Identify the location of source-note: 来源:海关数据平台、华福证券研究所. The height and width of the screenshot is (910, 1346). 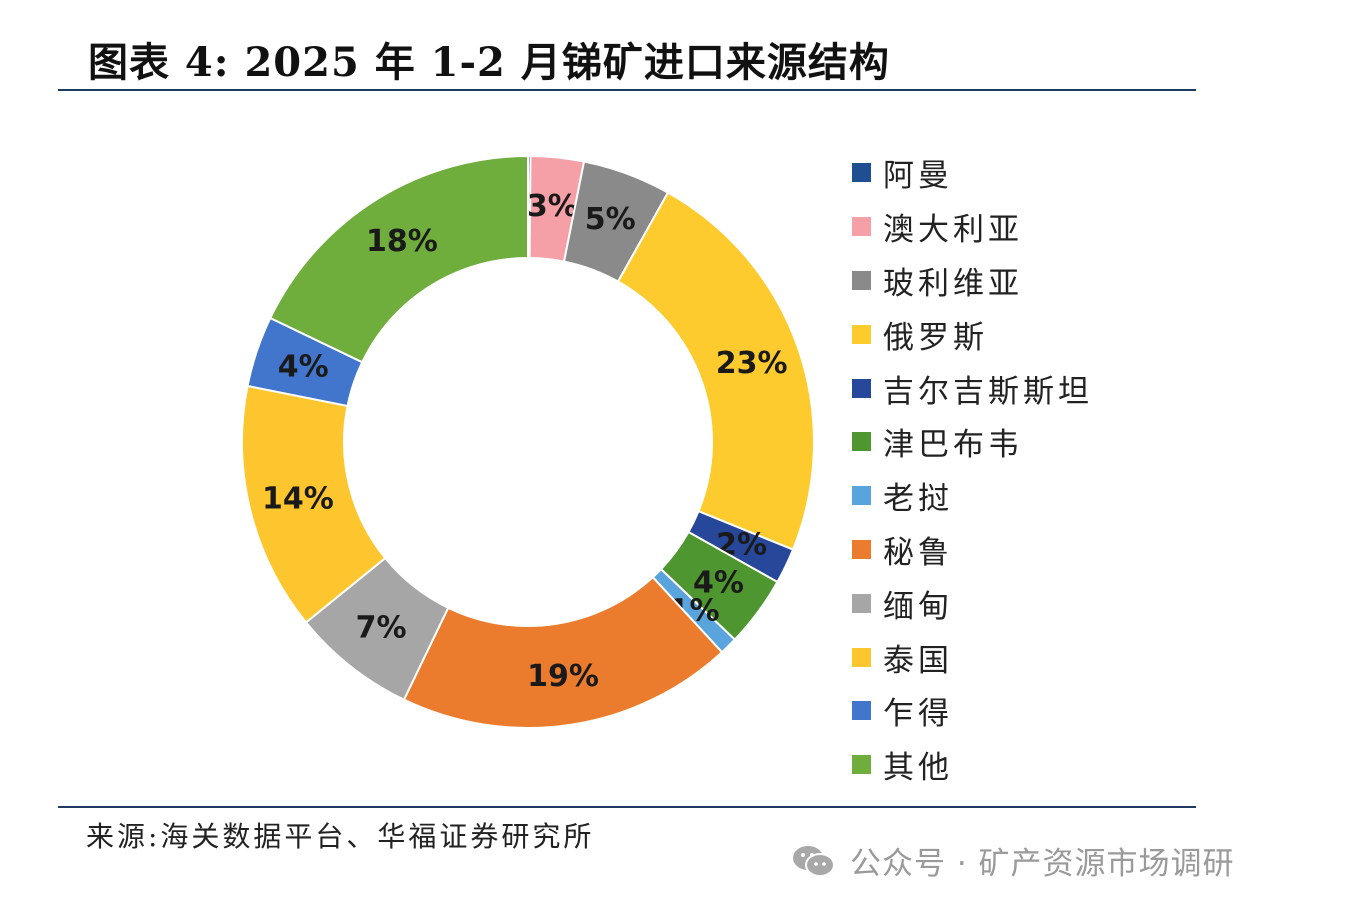
(340, 836).